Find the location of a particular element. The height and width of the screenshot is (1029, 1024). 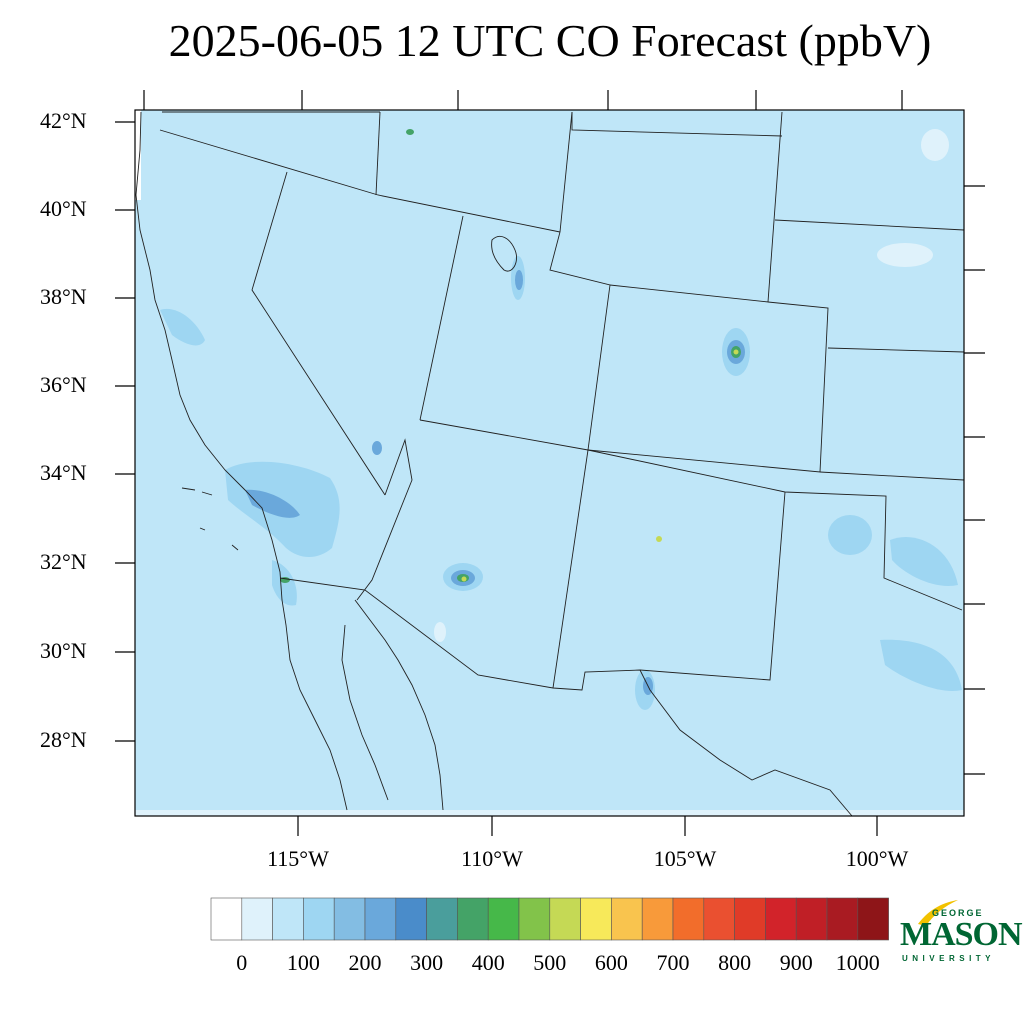

hotspot-phoenix-peak is located at coordinates (464, 579).